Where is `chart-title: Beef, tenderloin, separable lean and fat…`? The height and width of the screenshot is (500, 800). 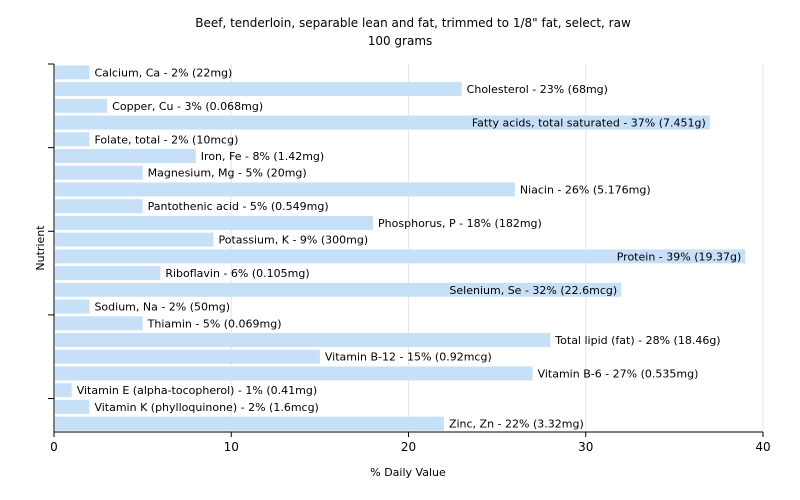 chart-title: Beef, tenderloin, separable lean and fat… is located at coordinates (413, 23).